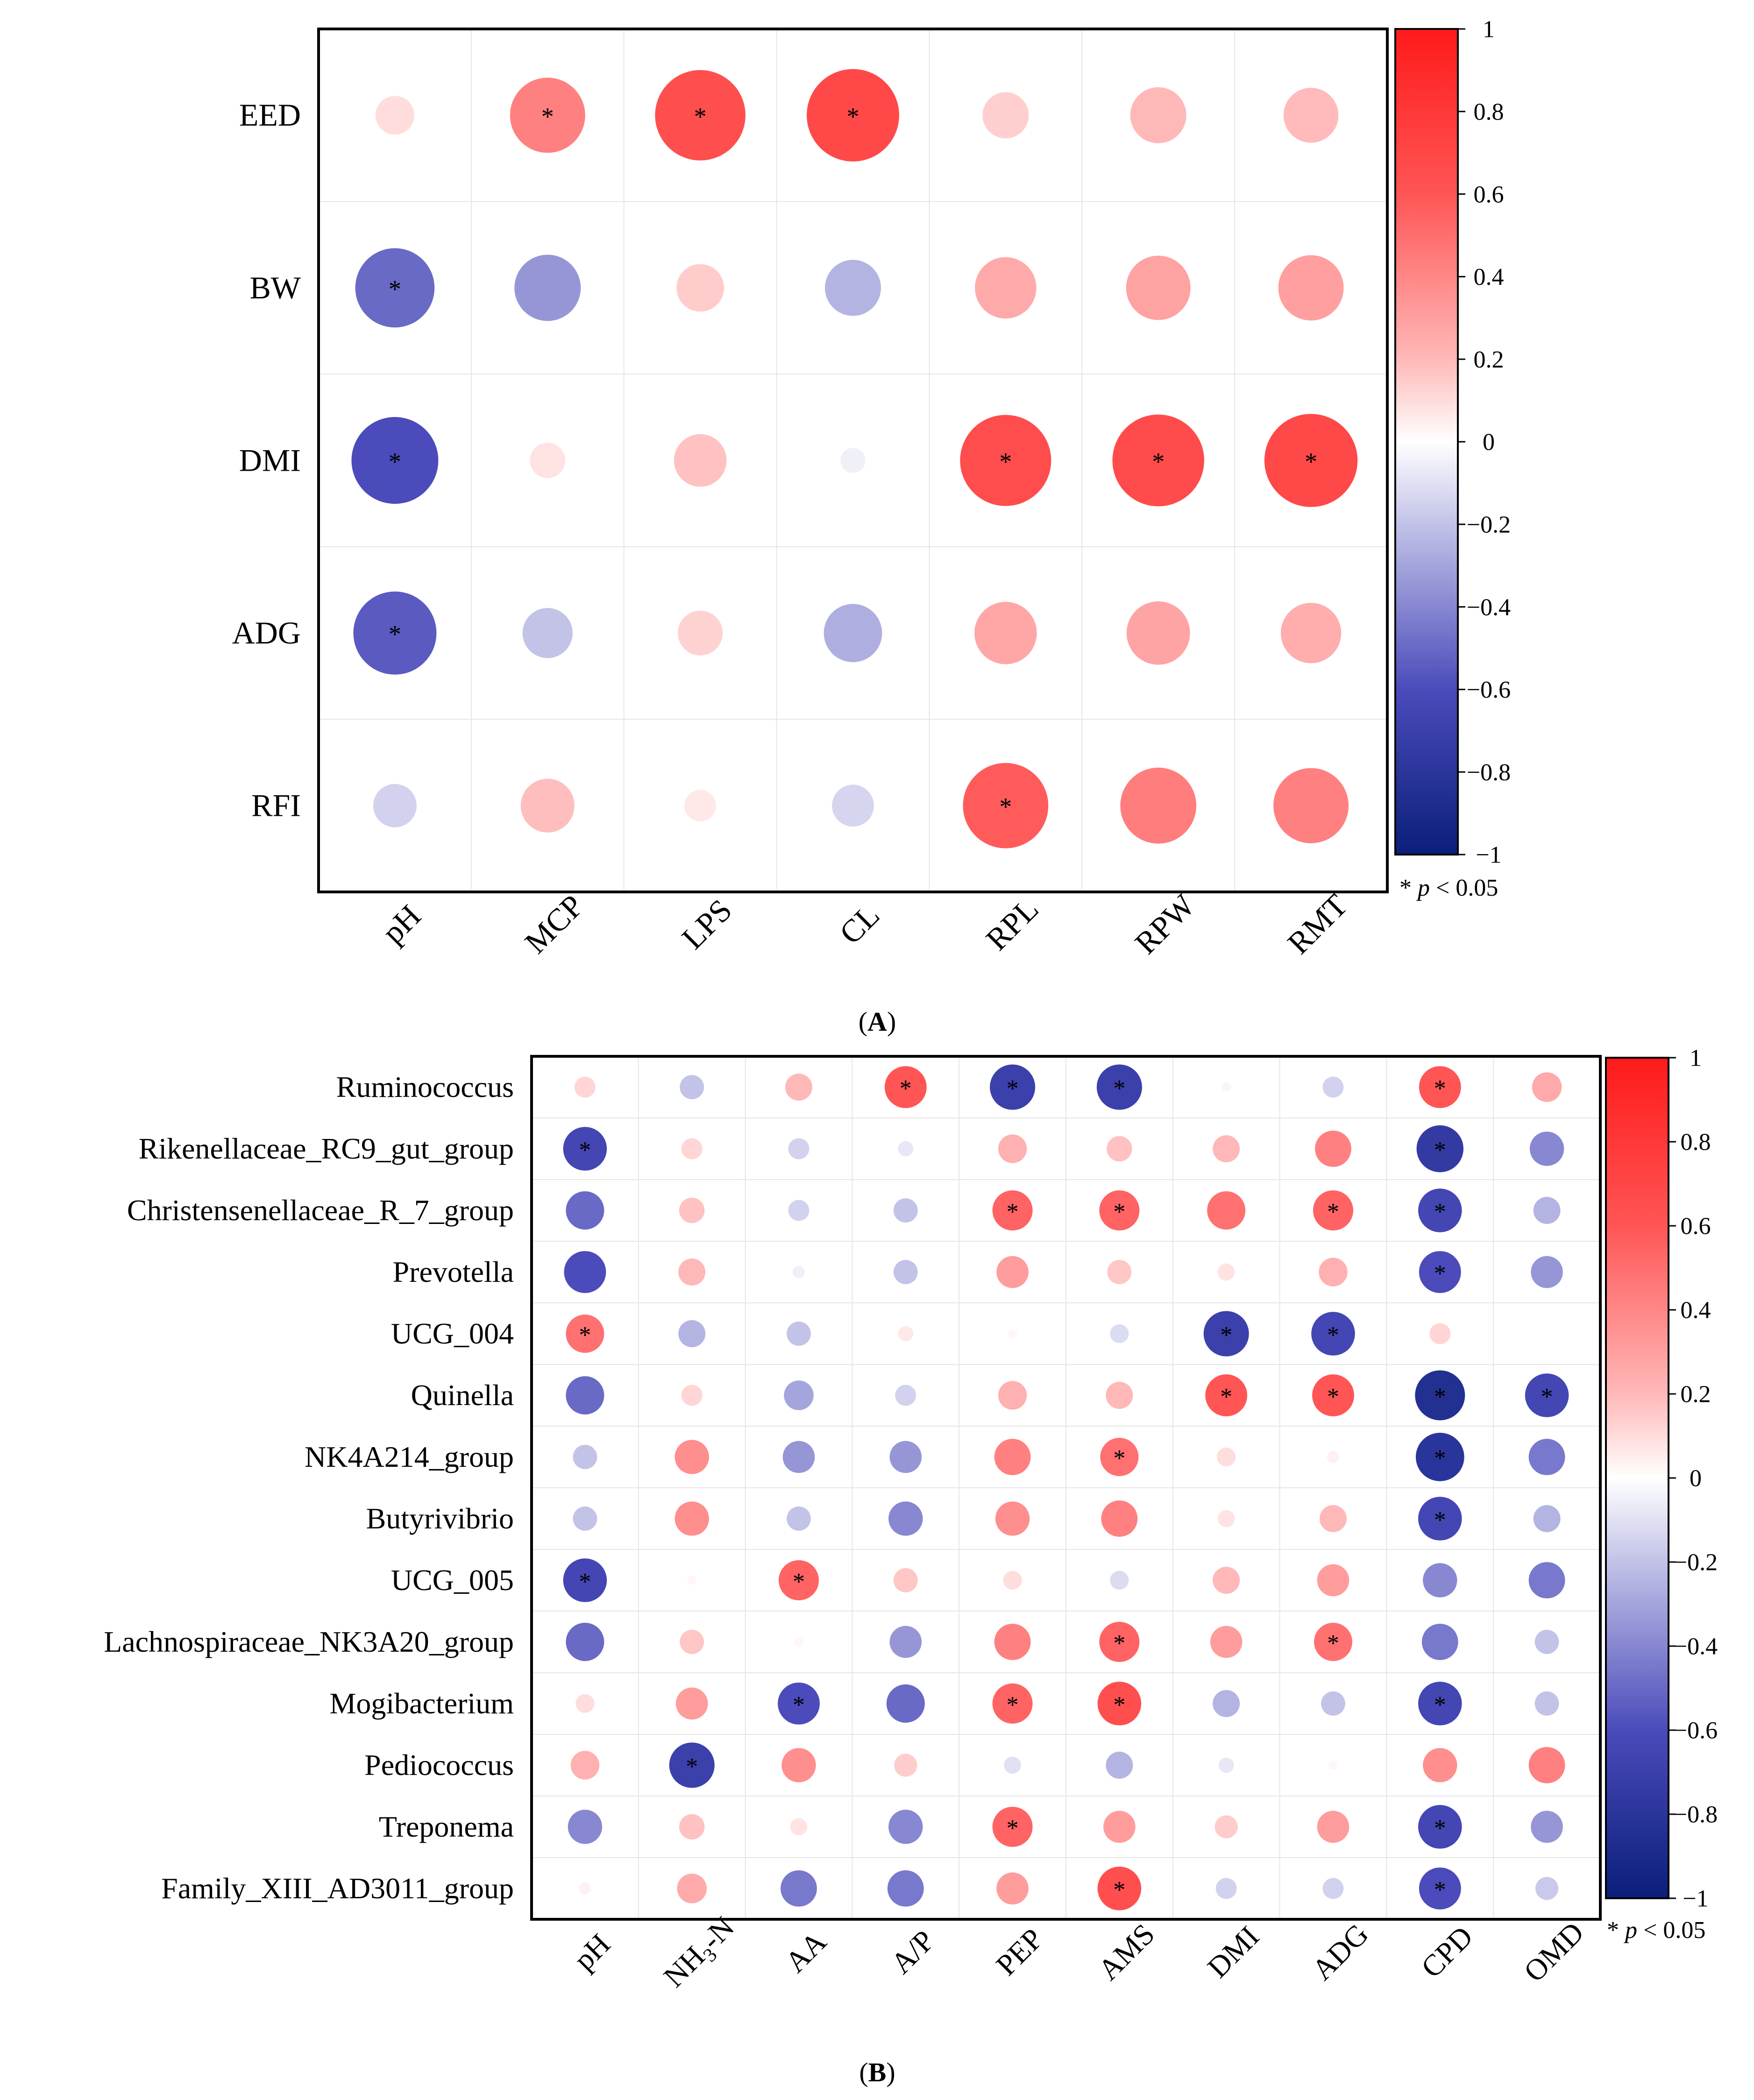 This screenshot has width=1754, height=2100. Describe the element at coordinates (1120, 1149) in the screenshot. I see `panel-b-cell-rikenellaceae-rc9-gut-group-ams` at that location.